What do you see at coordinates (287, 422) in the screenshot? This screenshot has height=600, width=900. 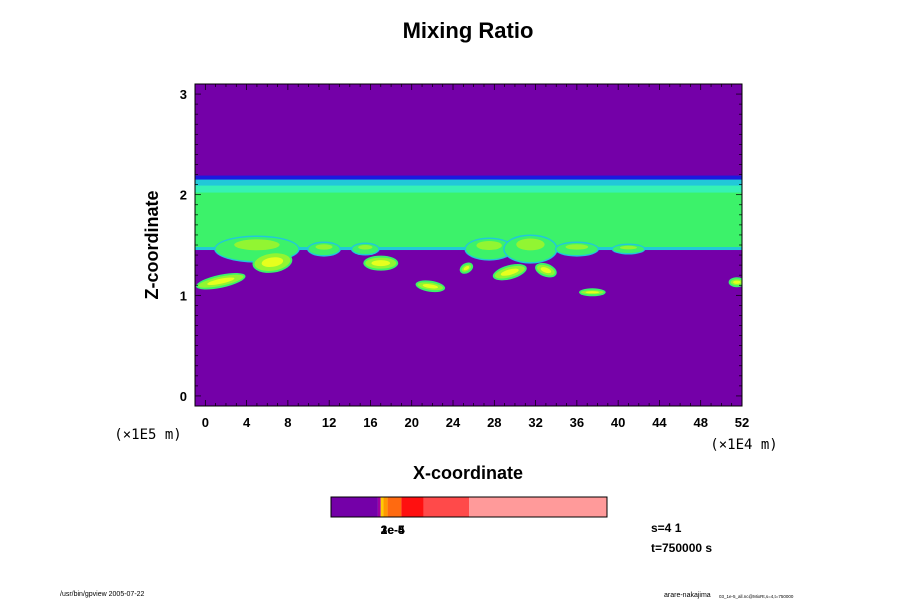 I see `x-tick-label: 8` at bounding box center [287, 422].